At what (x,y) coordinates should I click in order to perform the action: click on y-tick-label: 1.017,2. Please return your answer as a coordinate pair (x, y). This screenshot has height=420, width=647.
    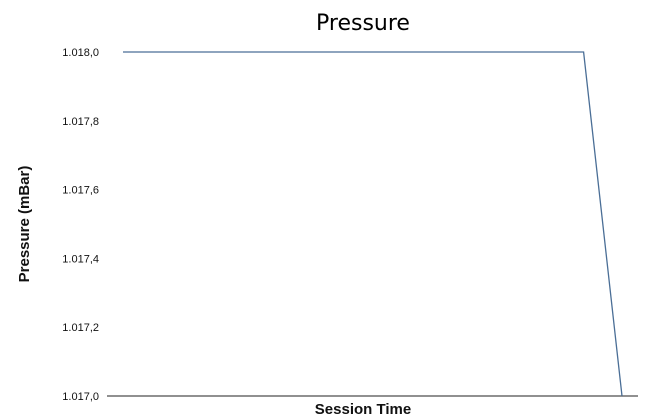
    Looking at the image, I should click on (80, 328).